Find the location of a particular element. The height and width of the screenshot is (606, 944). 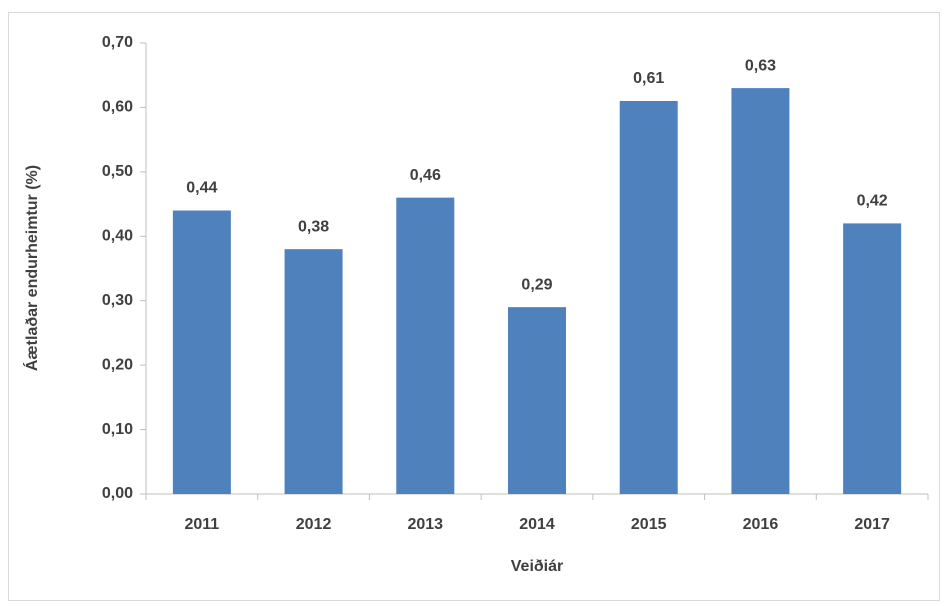

y-tick-label: 0,70 is located at coordinates (117, 42).